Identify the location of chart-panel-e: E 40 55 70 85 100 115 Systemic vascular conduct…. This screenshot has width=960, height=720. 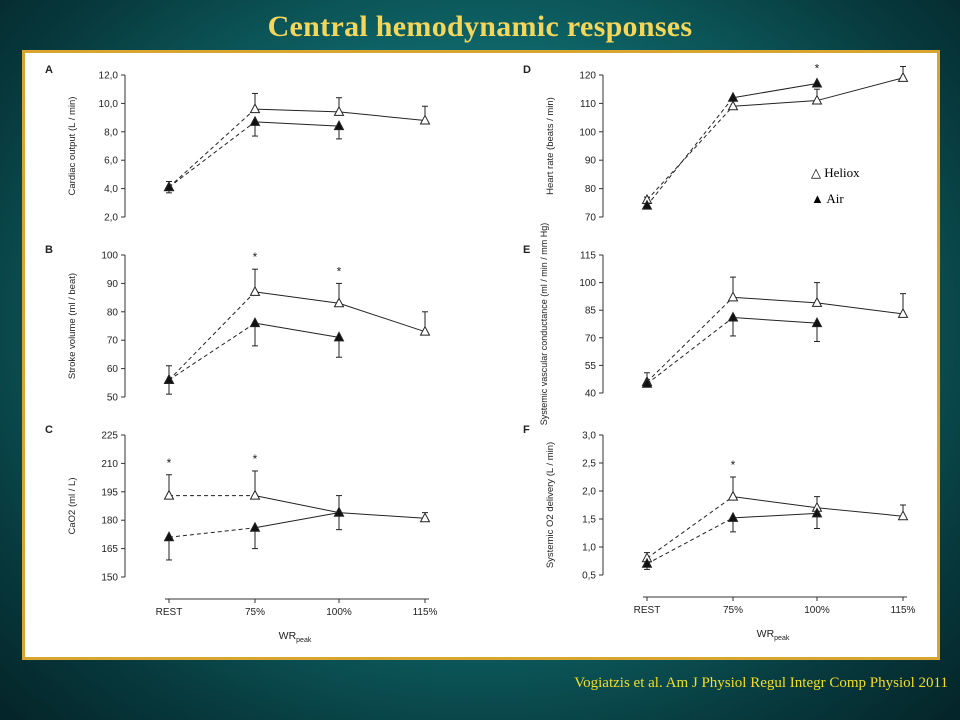
(716, 324).